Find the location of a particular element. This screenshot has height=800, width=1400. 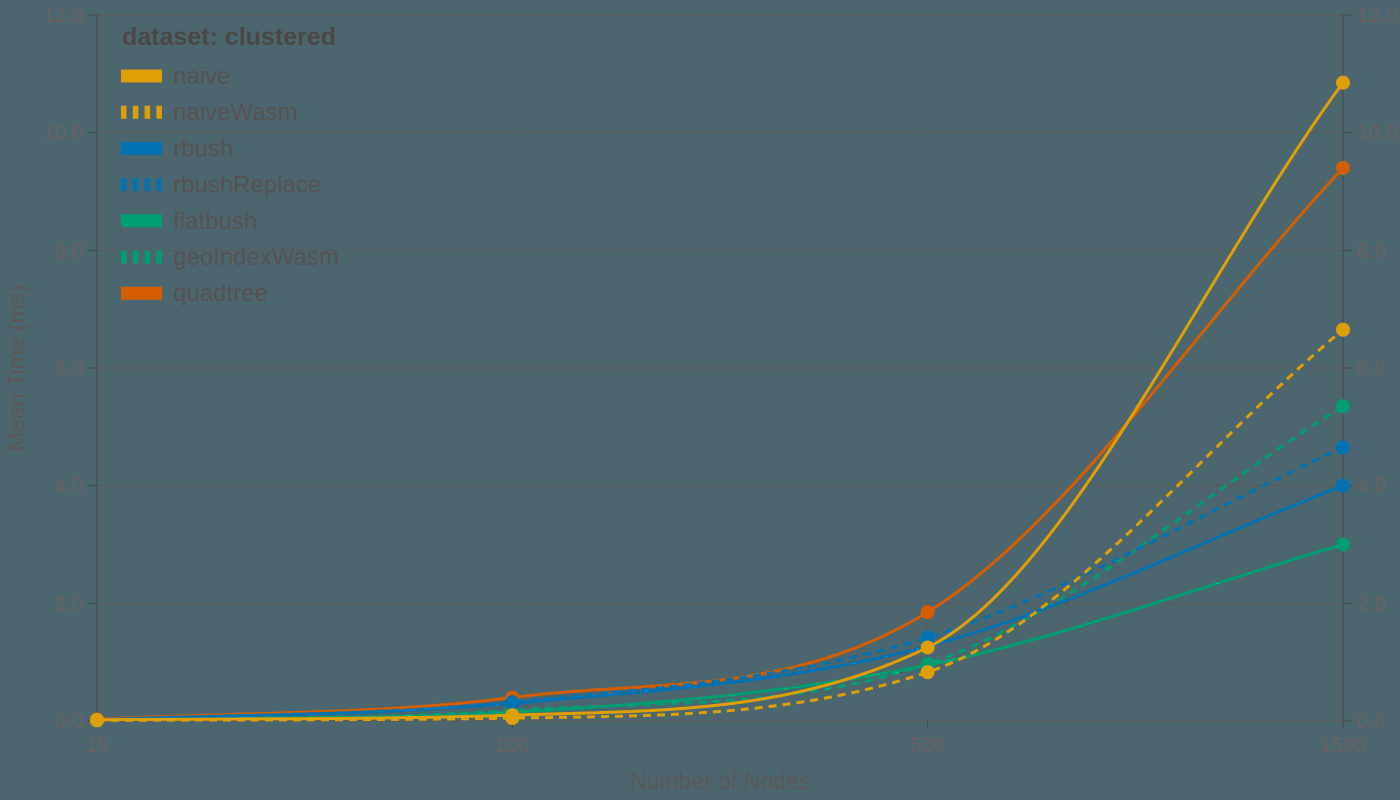

legend-label: naiveWasm is located at coordinates (235, 112).